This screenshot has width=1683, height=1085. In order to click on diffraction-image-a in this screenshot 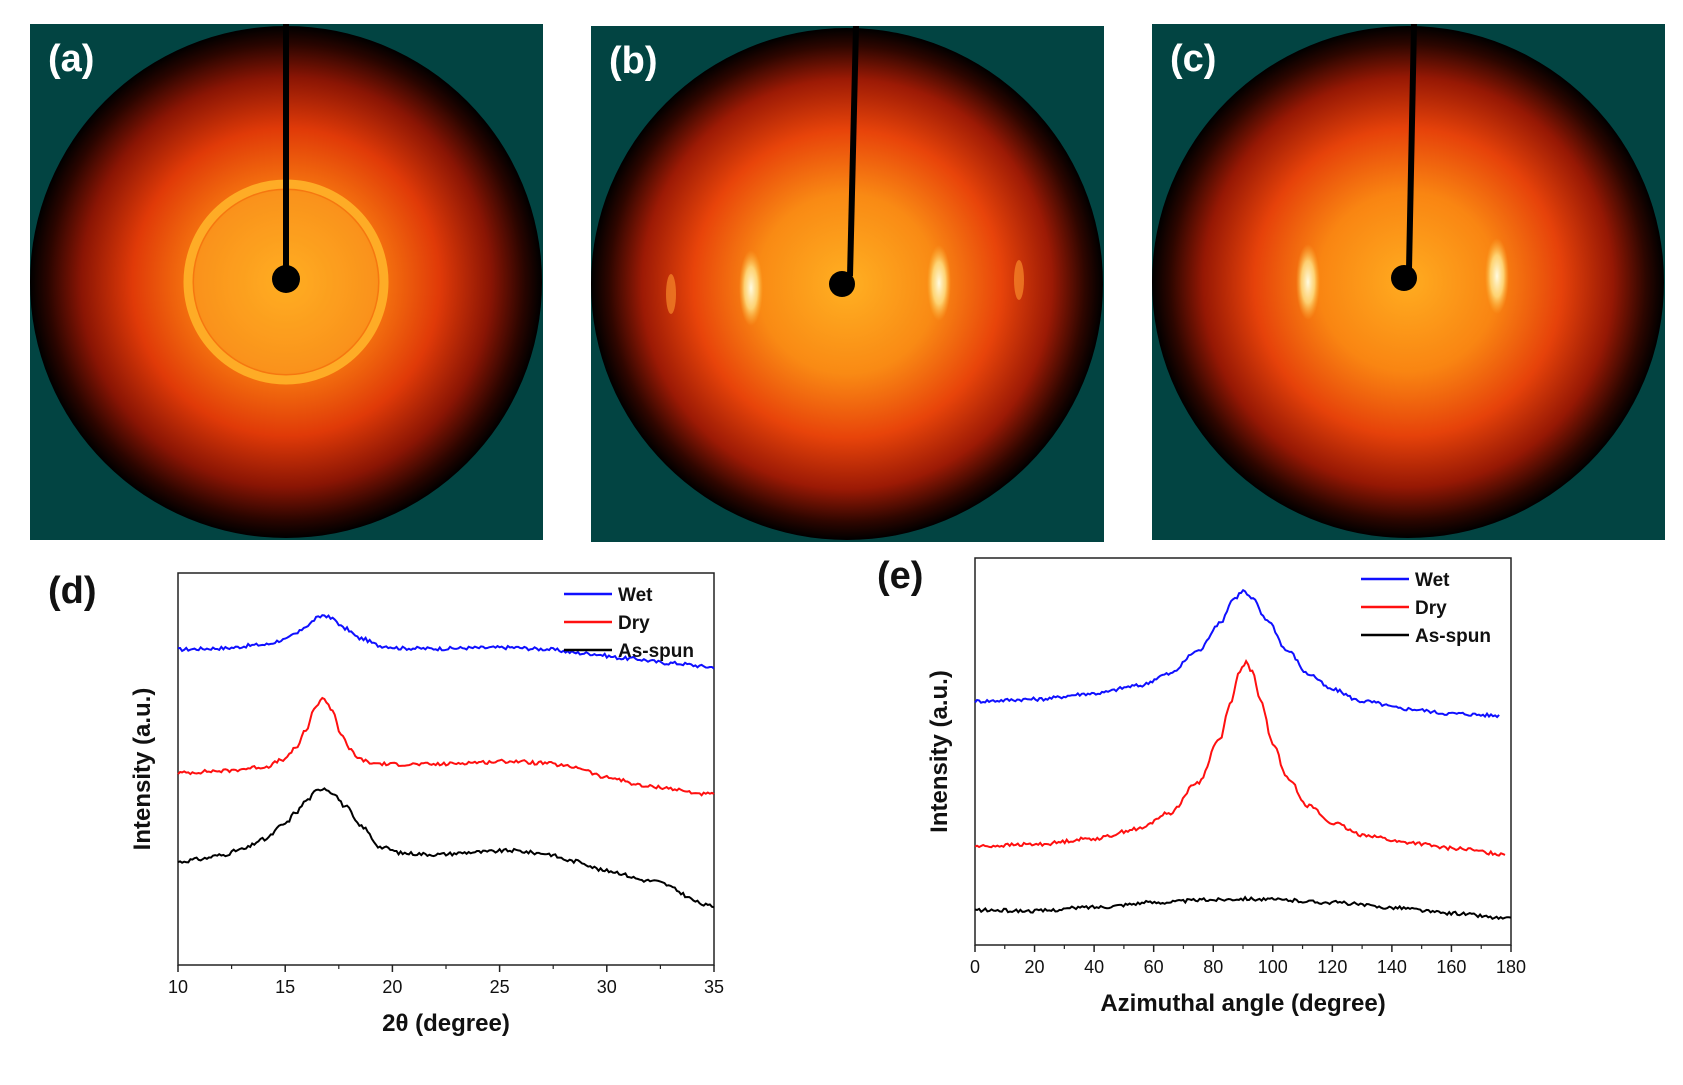, I will do `click(286, 281)`.